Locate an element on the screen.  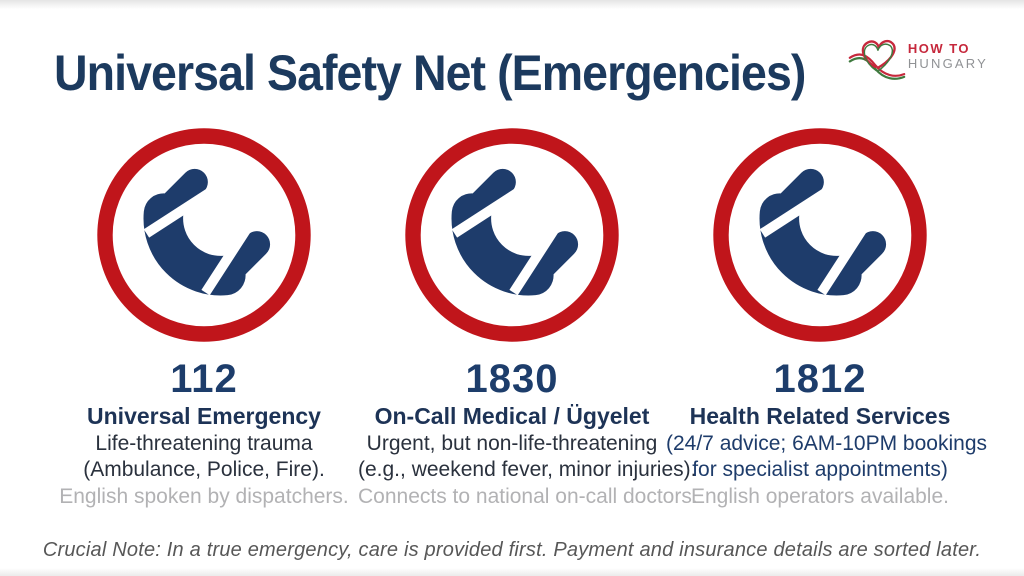
logo-line2: HUNGARY is located at coordinates (947, 63).